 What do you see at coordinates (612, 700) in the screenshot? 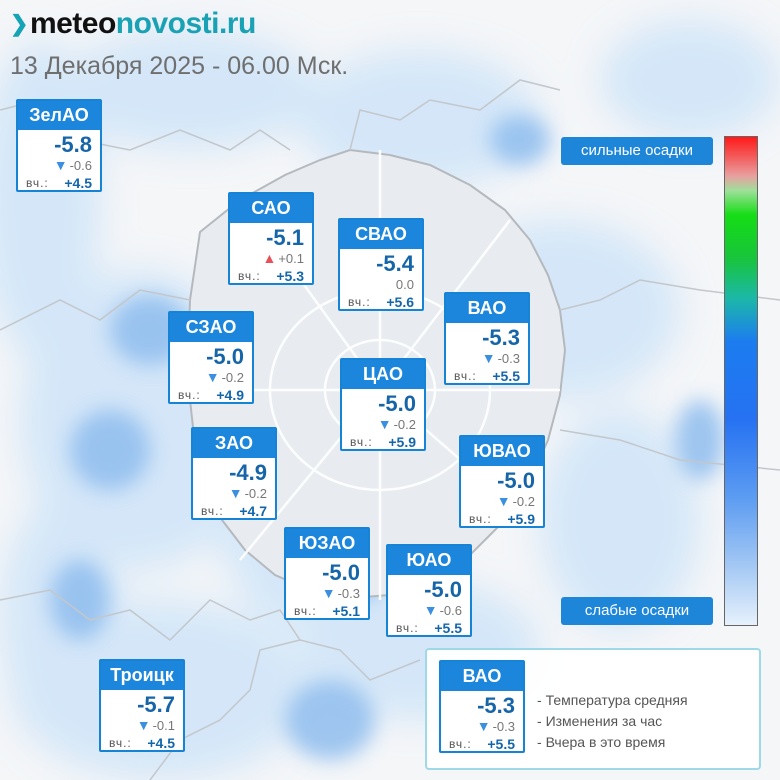
I see `legend-line-temperature: Температура средняя` at bounding box center [612, 700].